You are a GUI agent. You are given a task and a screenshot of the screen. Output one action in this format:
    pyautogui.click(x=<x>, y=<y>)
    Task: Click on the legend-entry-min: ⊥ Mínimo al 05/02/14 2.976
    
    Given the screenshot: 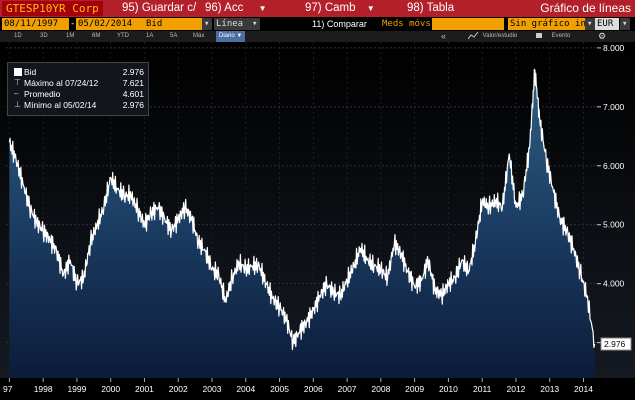 What is the action you would take?
    pyautogui.click(x=79, y=105)
    